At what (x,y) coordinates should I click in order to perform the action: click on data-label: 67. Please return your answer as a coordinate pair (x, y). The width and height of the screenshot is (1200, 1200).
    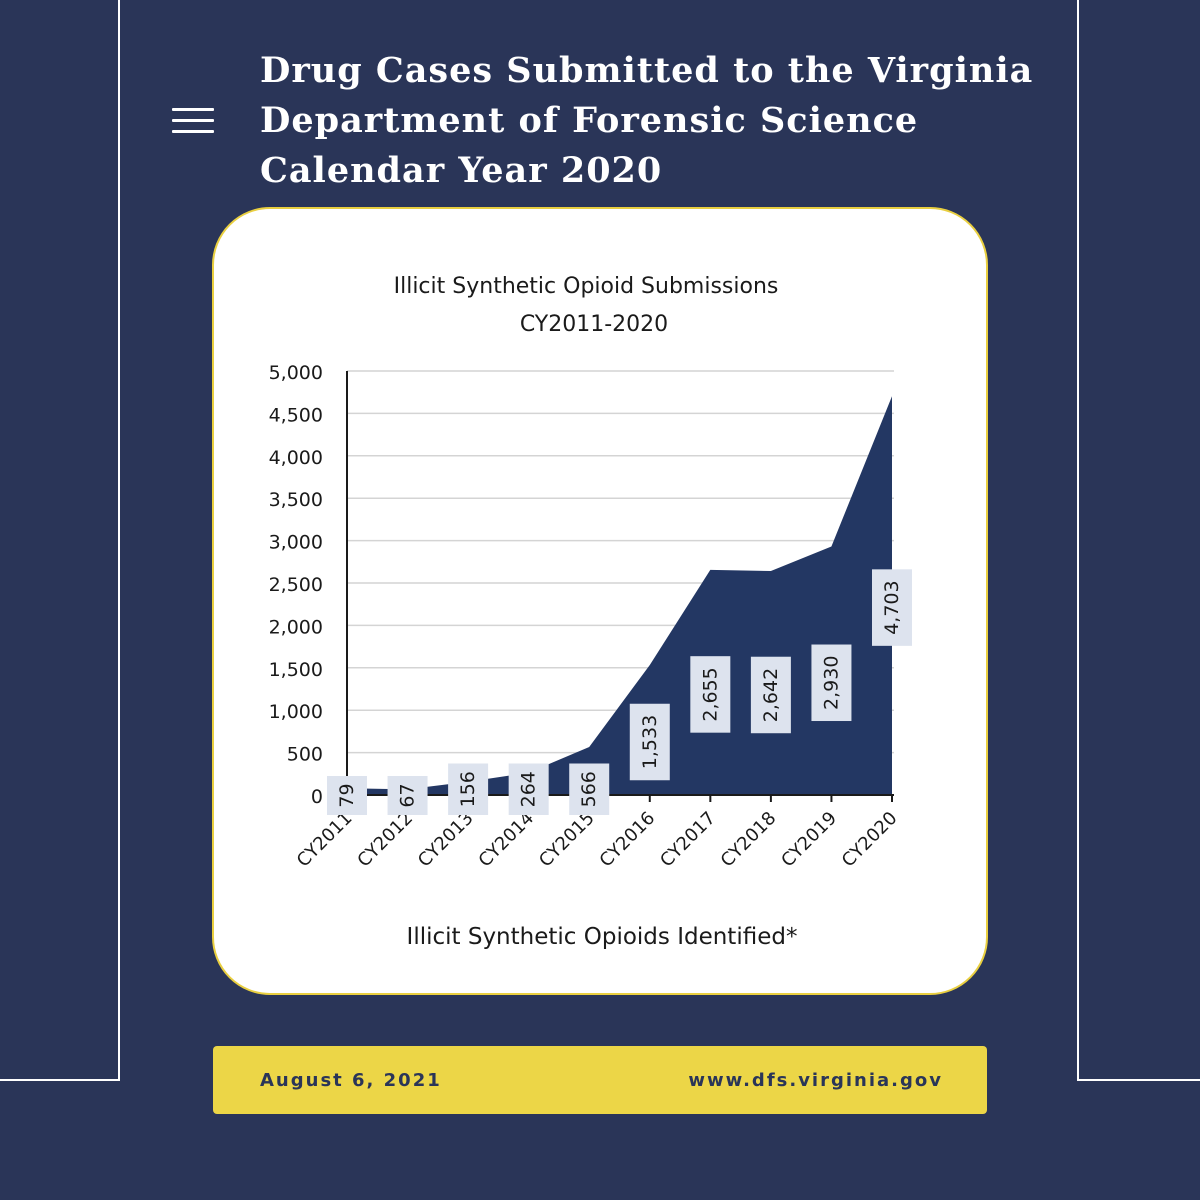
    Looking at the image, I should click on (407, 795).